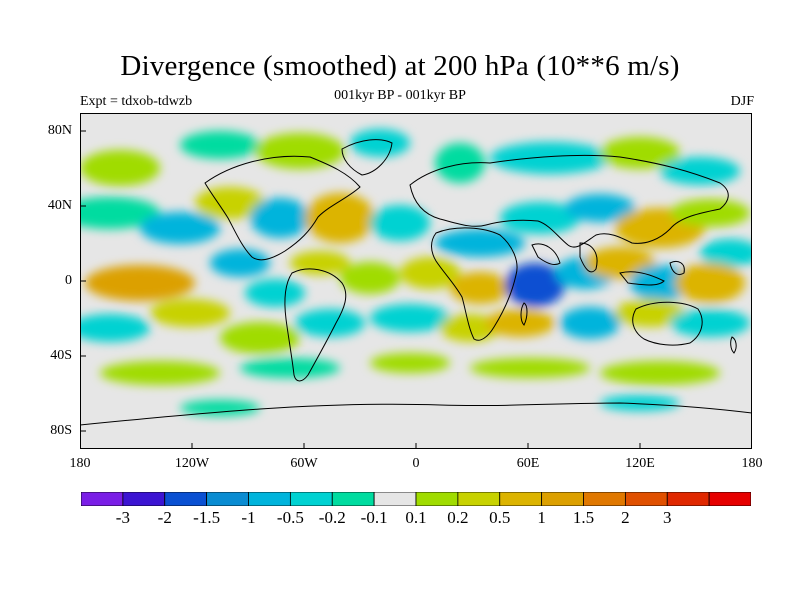 The height and width of the screenshot is (600, 800). Describe the element at coordinates (742, 101) in the screenshot. I see `season-label: DJF` at that location.